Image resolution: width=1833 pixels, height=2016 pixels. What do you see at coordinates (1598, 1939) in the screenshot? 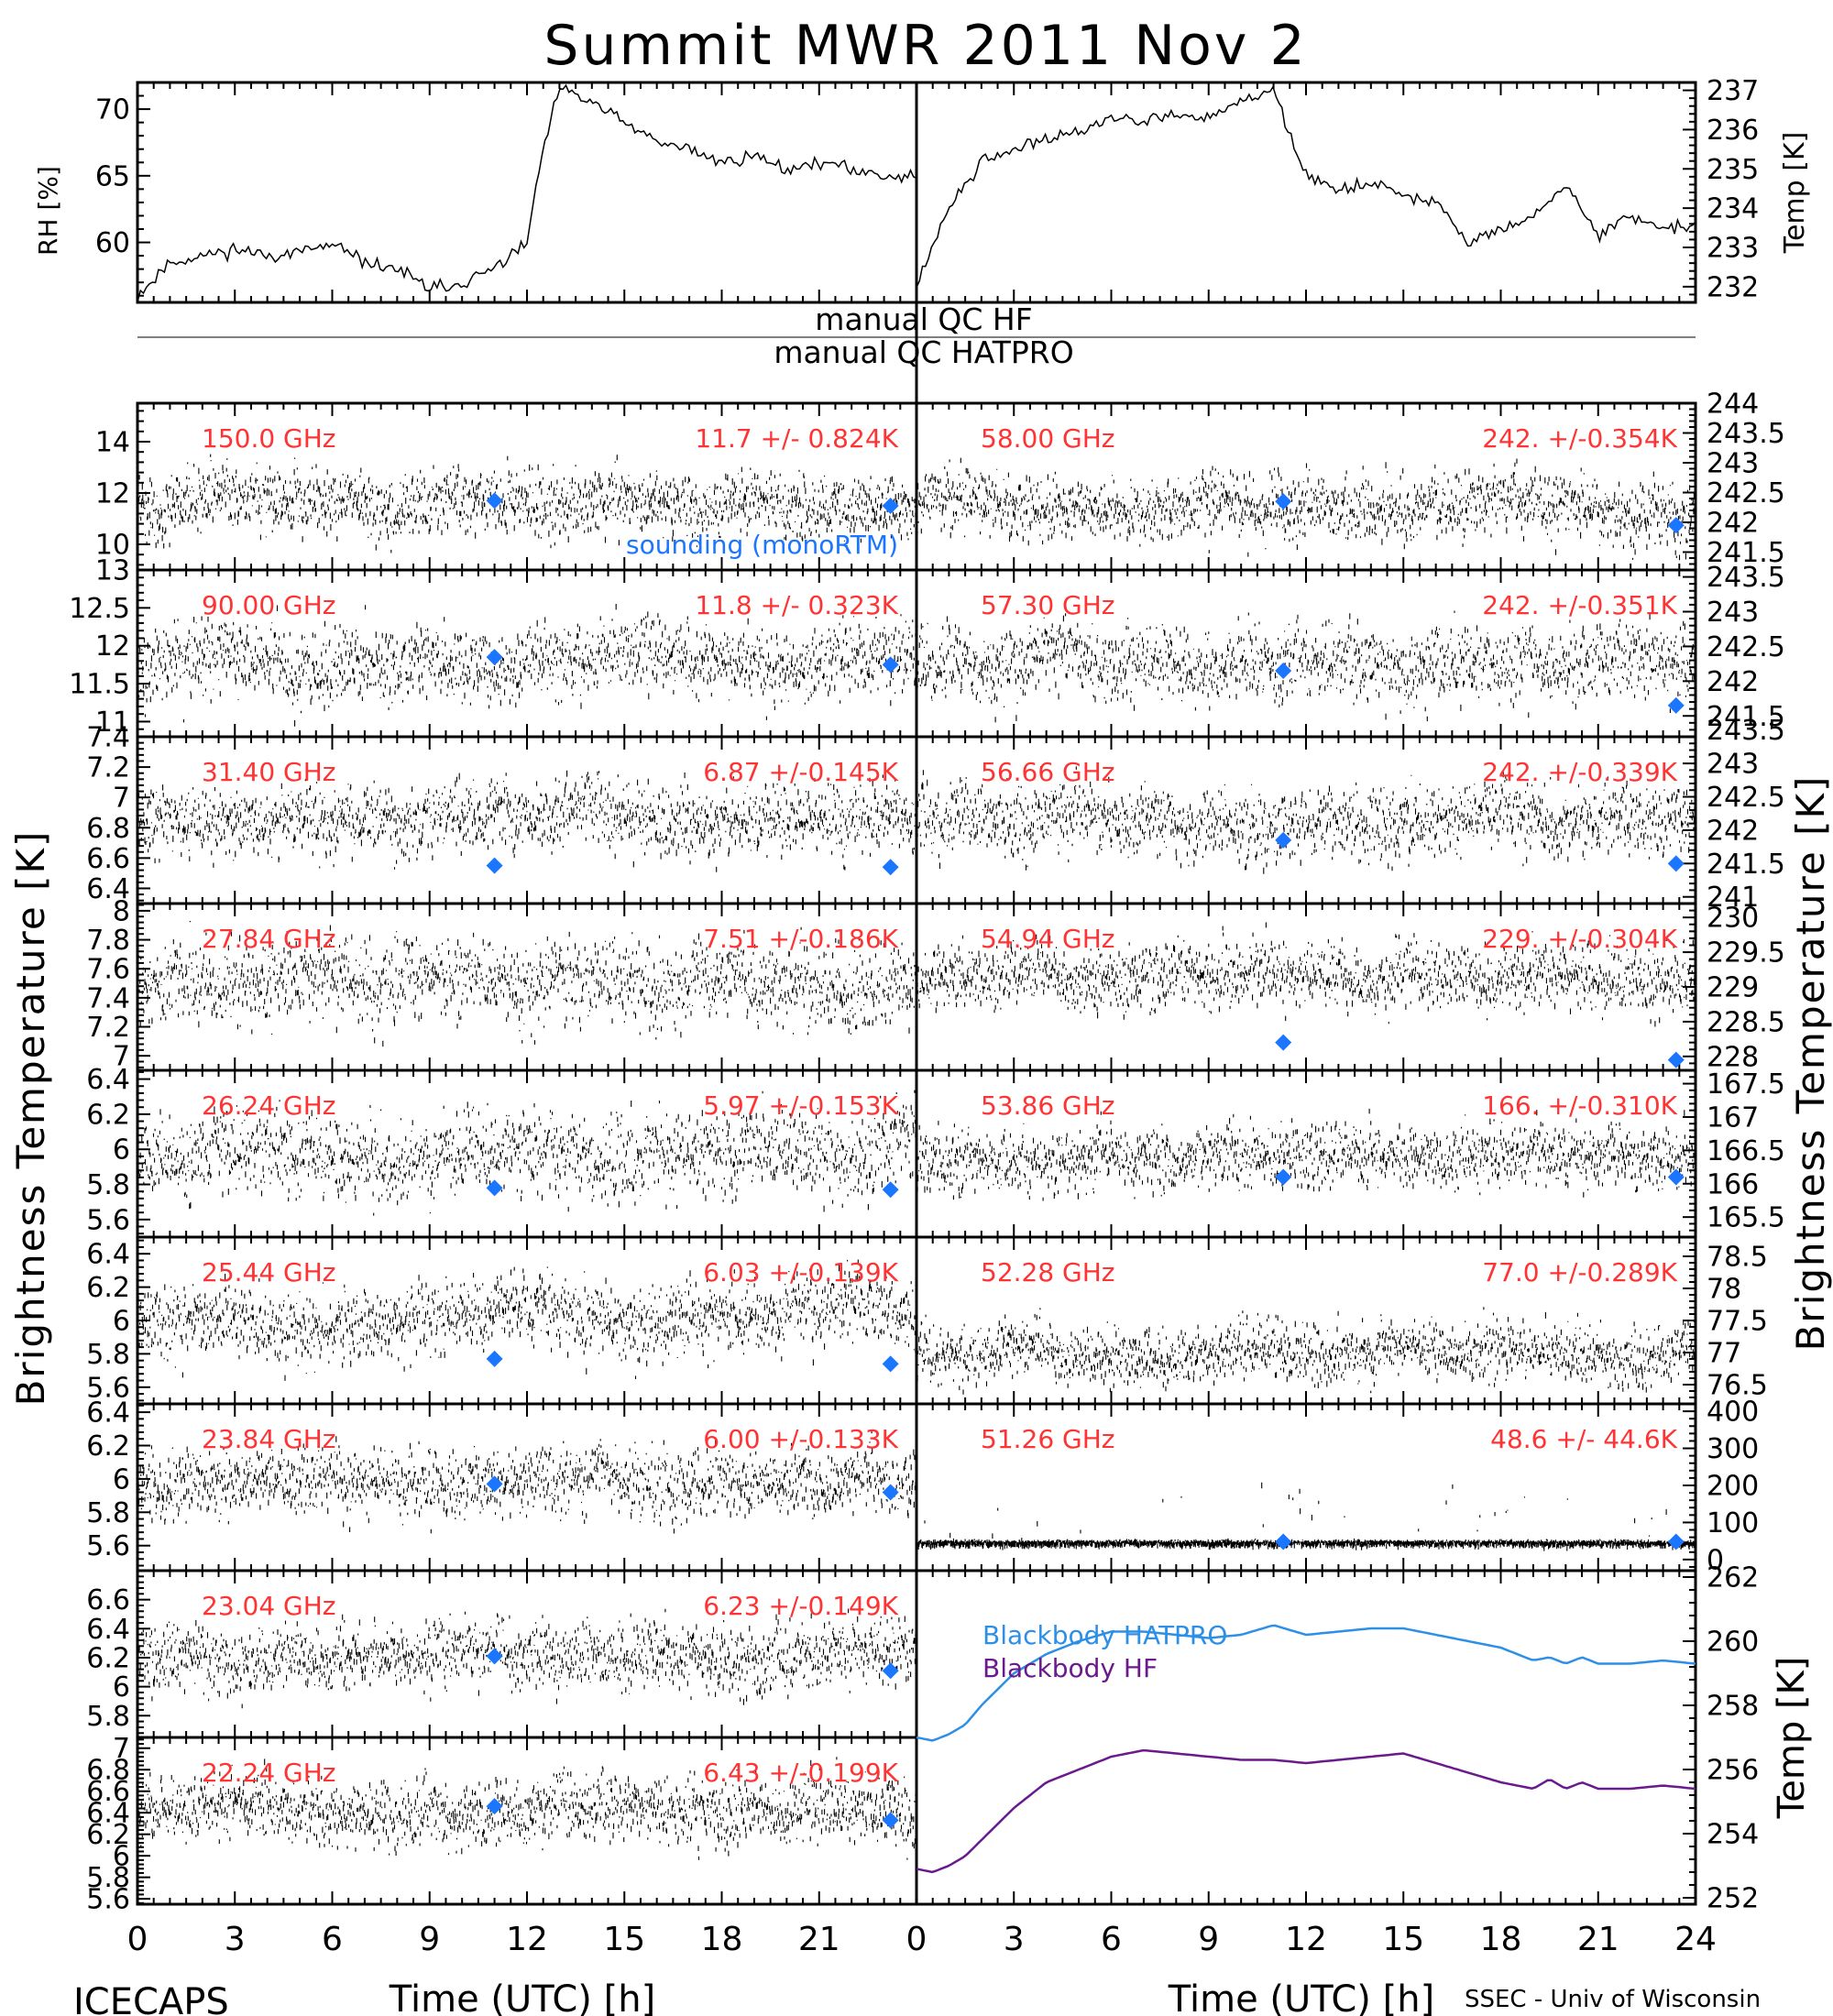
I see `x-tick-label: 21` at bounding box center [1598, 1939].